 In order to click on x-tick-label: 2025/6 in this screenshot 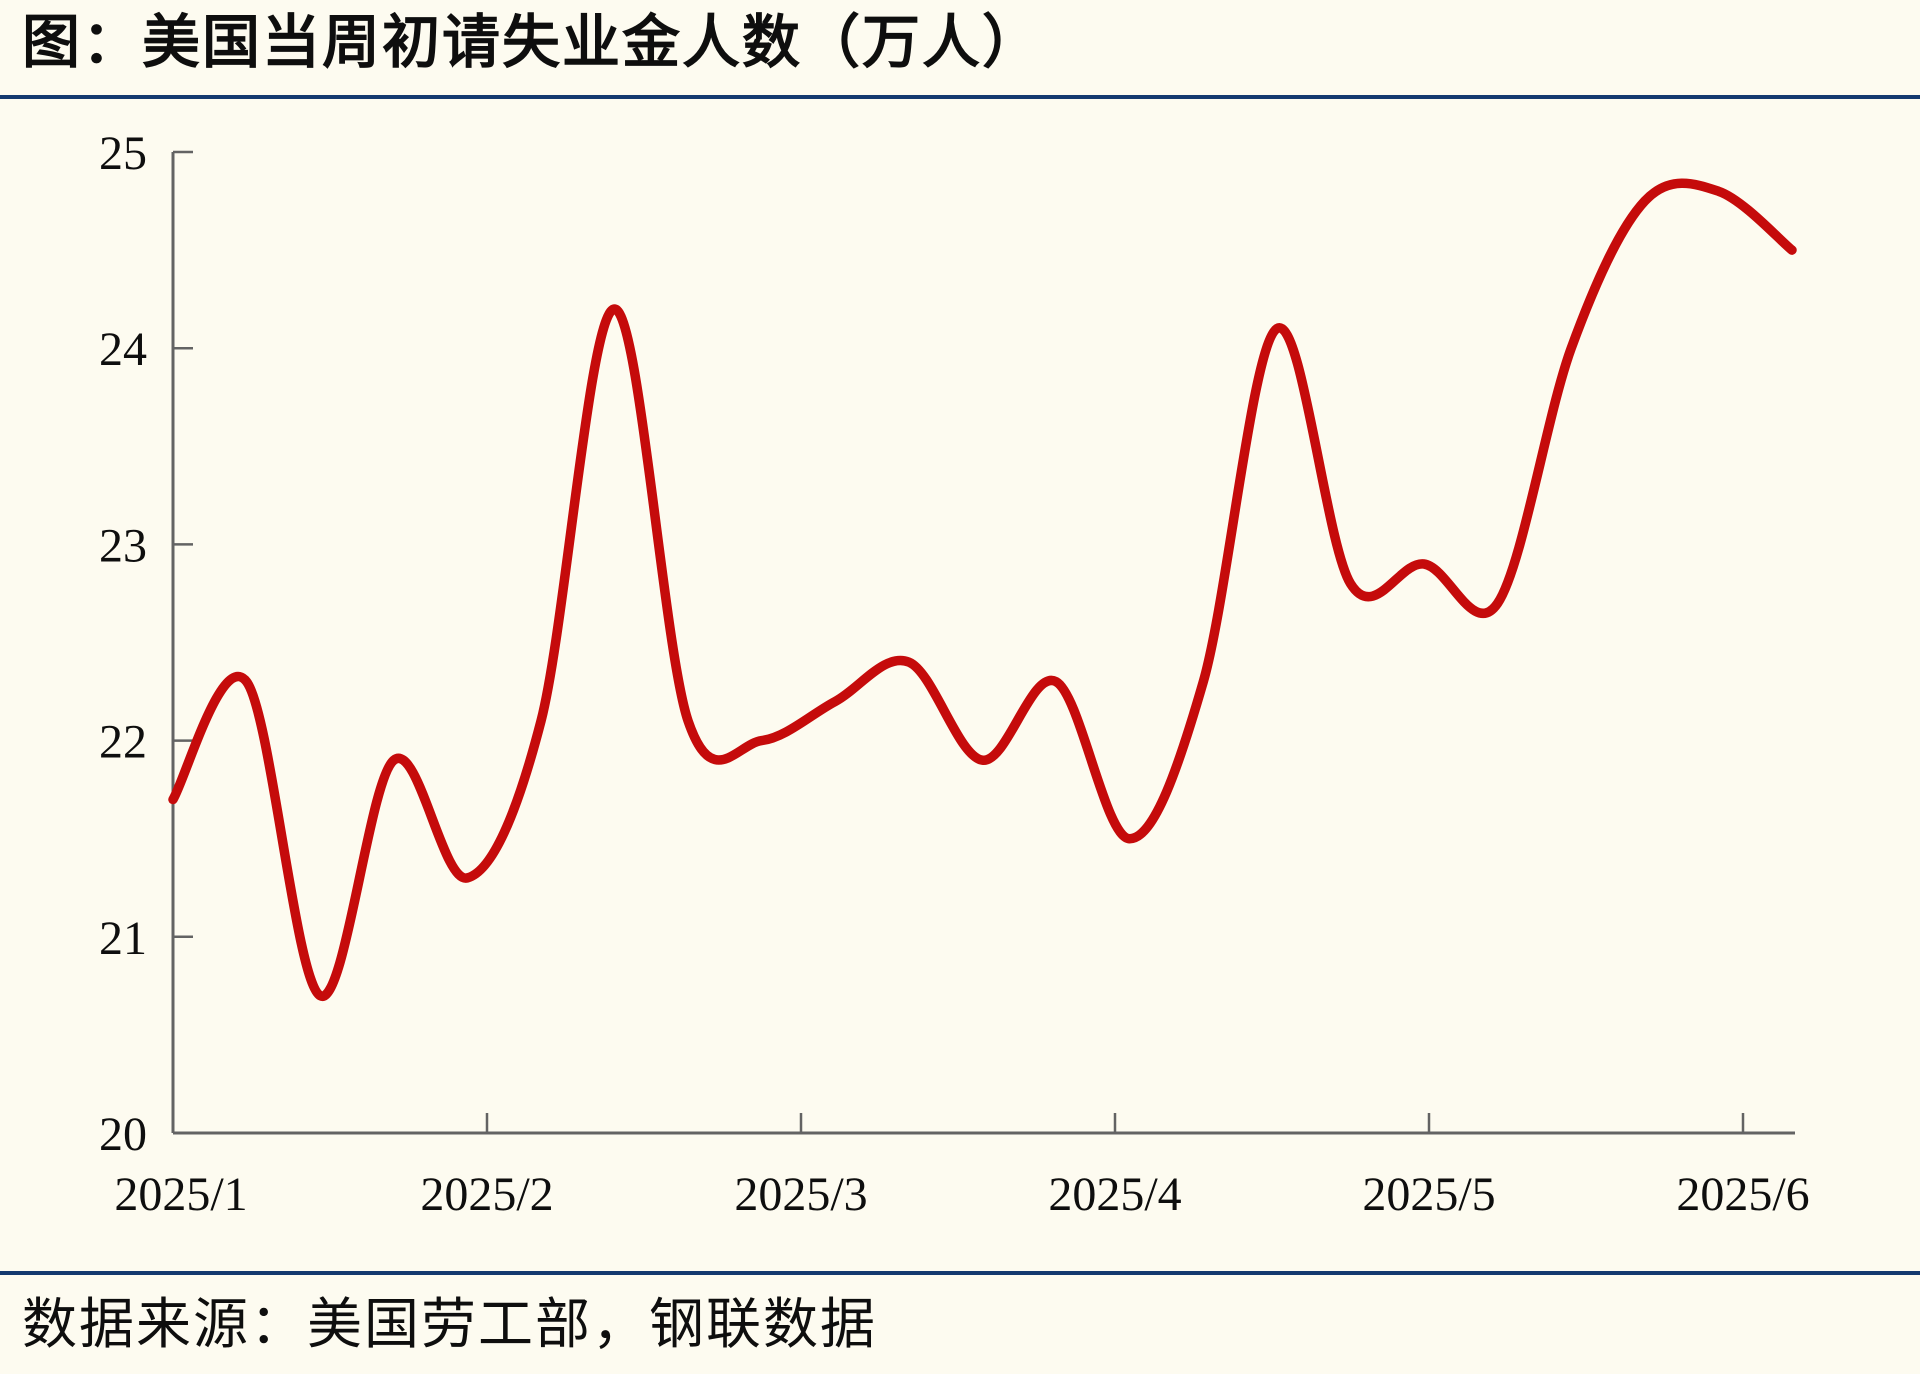, I will do `click(1742, 1194)`.